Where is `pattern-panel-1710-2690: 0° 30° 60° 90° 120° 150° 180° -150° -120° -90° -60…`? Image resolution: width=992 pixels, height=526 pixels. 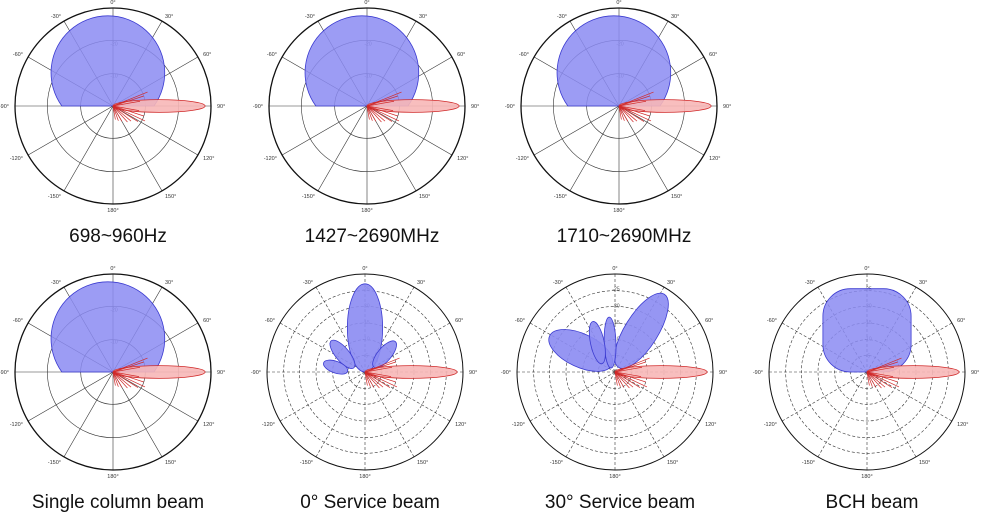
pattern-panel-1710-2690: 0° 30° 60° 90° 120° 150° 180° -150° -120° -90° -60… is located at coordinates (623, 129).